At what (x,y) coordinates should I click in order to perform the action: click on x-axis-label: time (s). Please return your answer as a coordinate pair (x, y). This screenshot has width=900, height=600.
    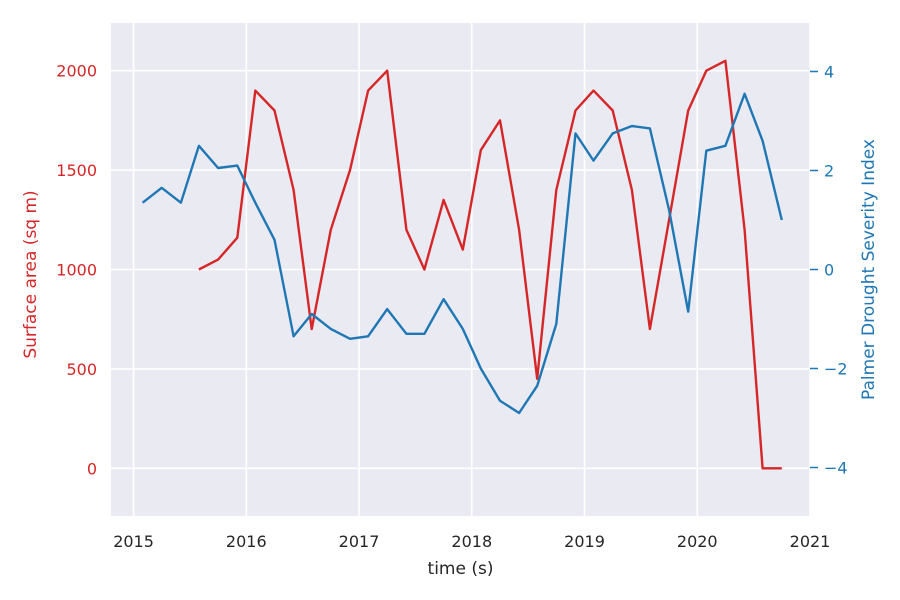
    Looking at the image, I should click on (461, 569).